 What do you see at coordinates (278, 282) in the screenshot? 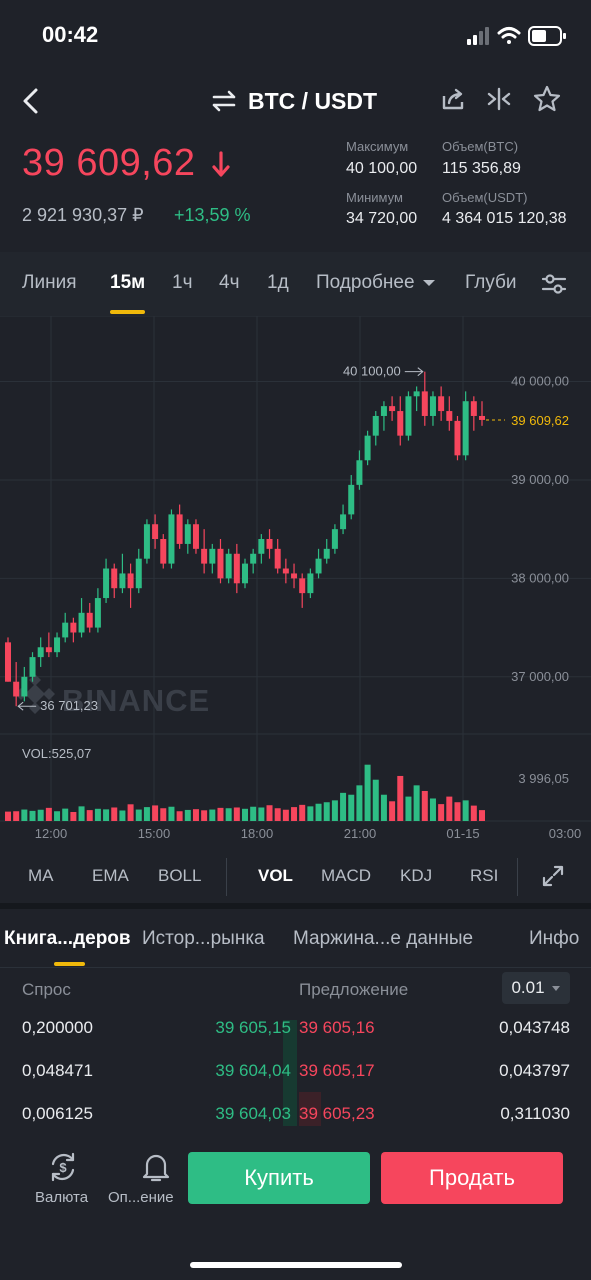
I see `tab-1d: 1д` at bounding box center [278, 282].